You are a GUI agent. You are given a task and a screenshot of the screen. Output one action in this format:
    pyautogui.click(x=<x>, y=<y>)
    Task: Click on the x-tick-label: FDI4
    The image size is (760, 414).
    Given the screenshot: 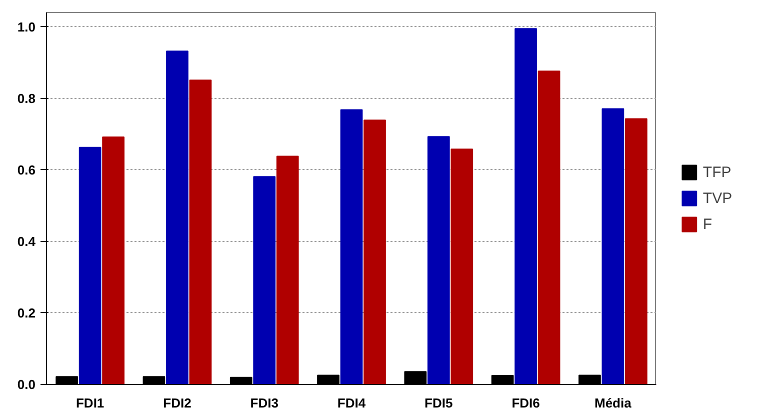 What is the action you would take?
    pyautogui.click(x=351, y=403)
    